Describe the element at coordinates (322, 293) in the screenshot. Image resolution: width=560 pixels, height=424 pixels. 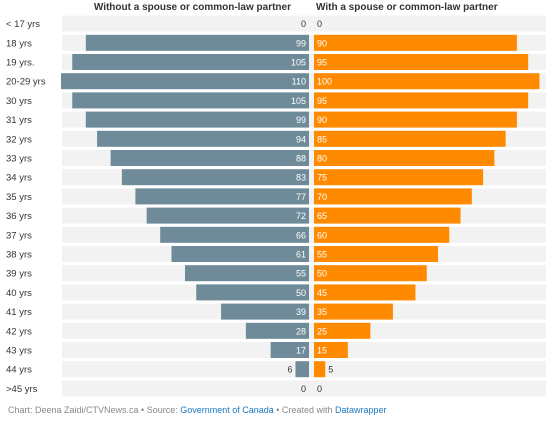
I see `data-label-with-spouse: 45` at that location.